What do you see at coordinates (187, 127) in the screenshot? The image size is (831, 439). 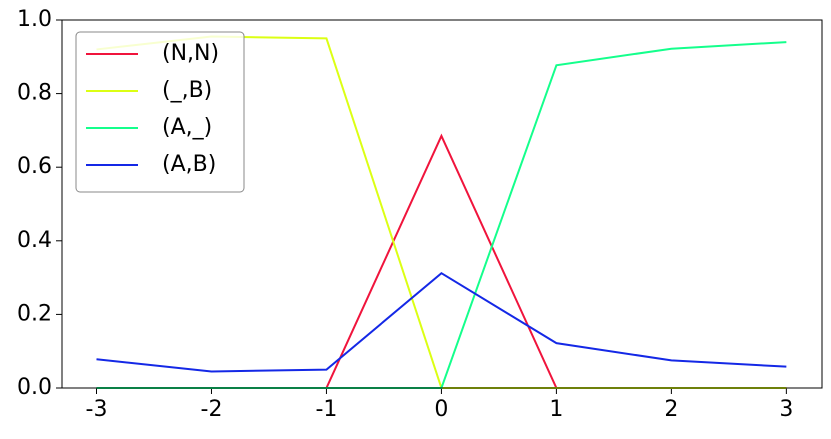 I see `legend-label: (A,_)` at bounding box center [187, 127].